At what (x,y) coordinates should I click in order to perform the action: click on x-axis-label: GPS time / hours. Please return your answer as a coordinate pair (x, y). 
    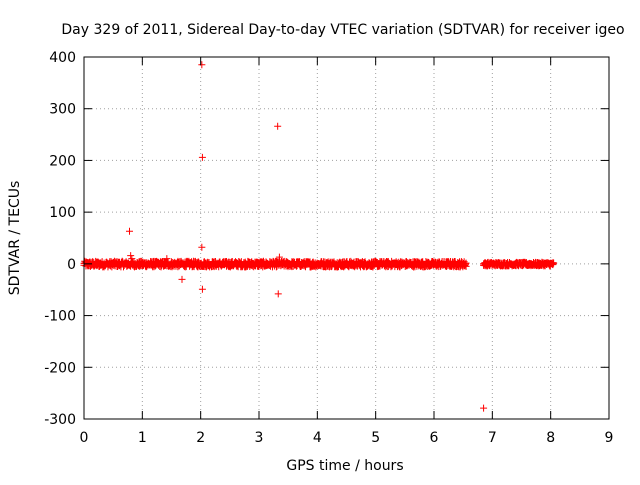
    Looking at the image, I should click on (344, 466).